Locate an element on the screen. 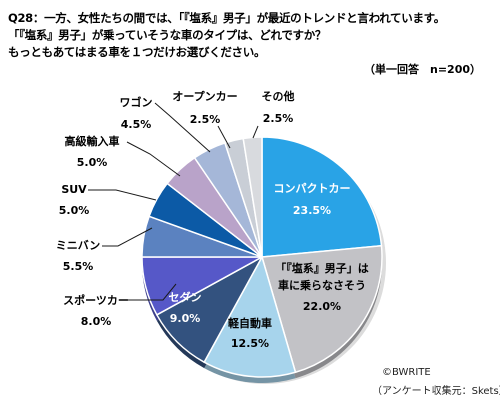  slice-value-label: 8.0% is located at coordinates (96, 321).